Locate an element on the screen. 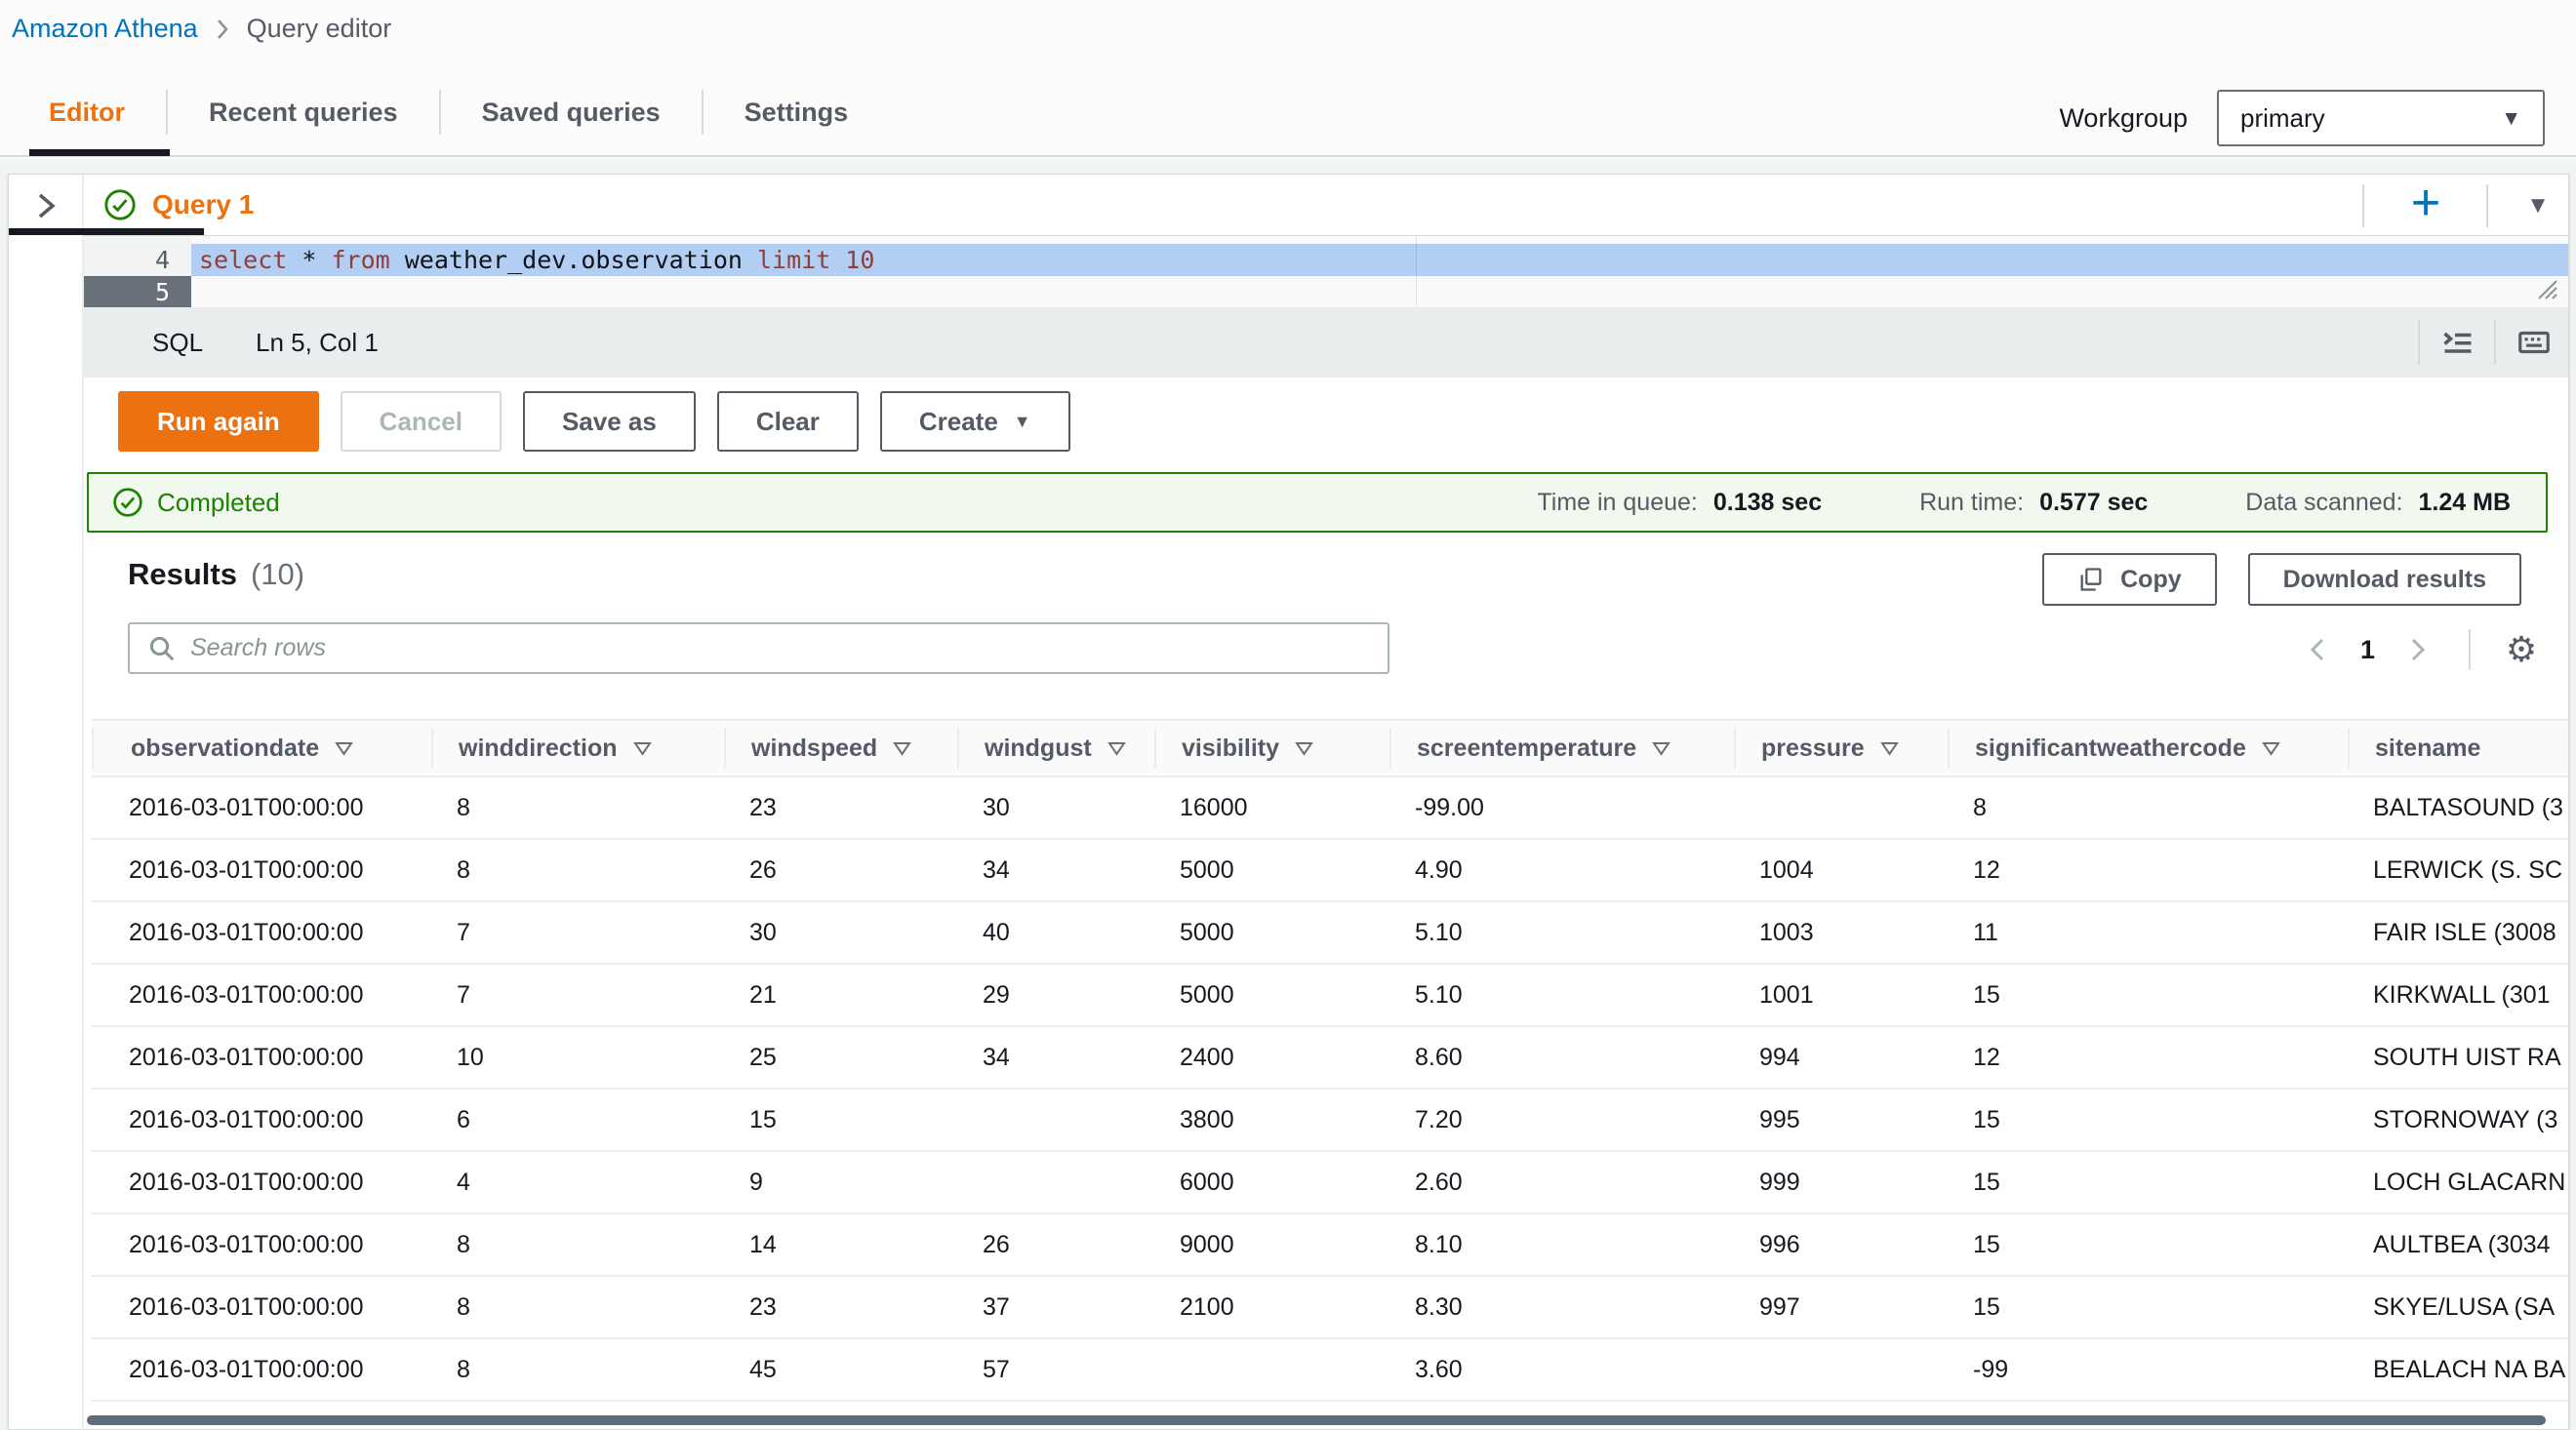  results-preferences-button: ⚙ is located at coordinates (2521, 649).